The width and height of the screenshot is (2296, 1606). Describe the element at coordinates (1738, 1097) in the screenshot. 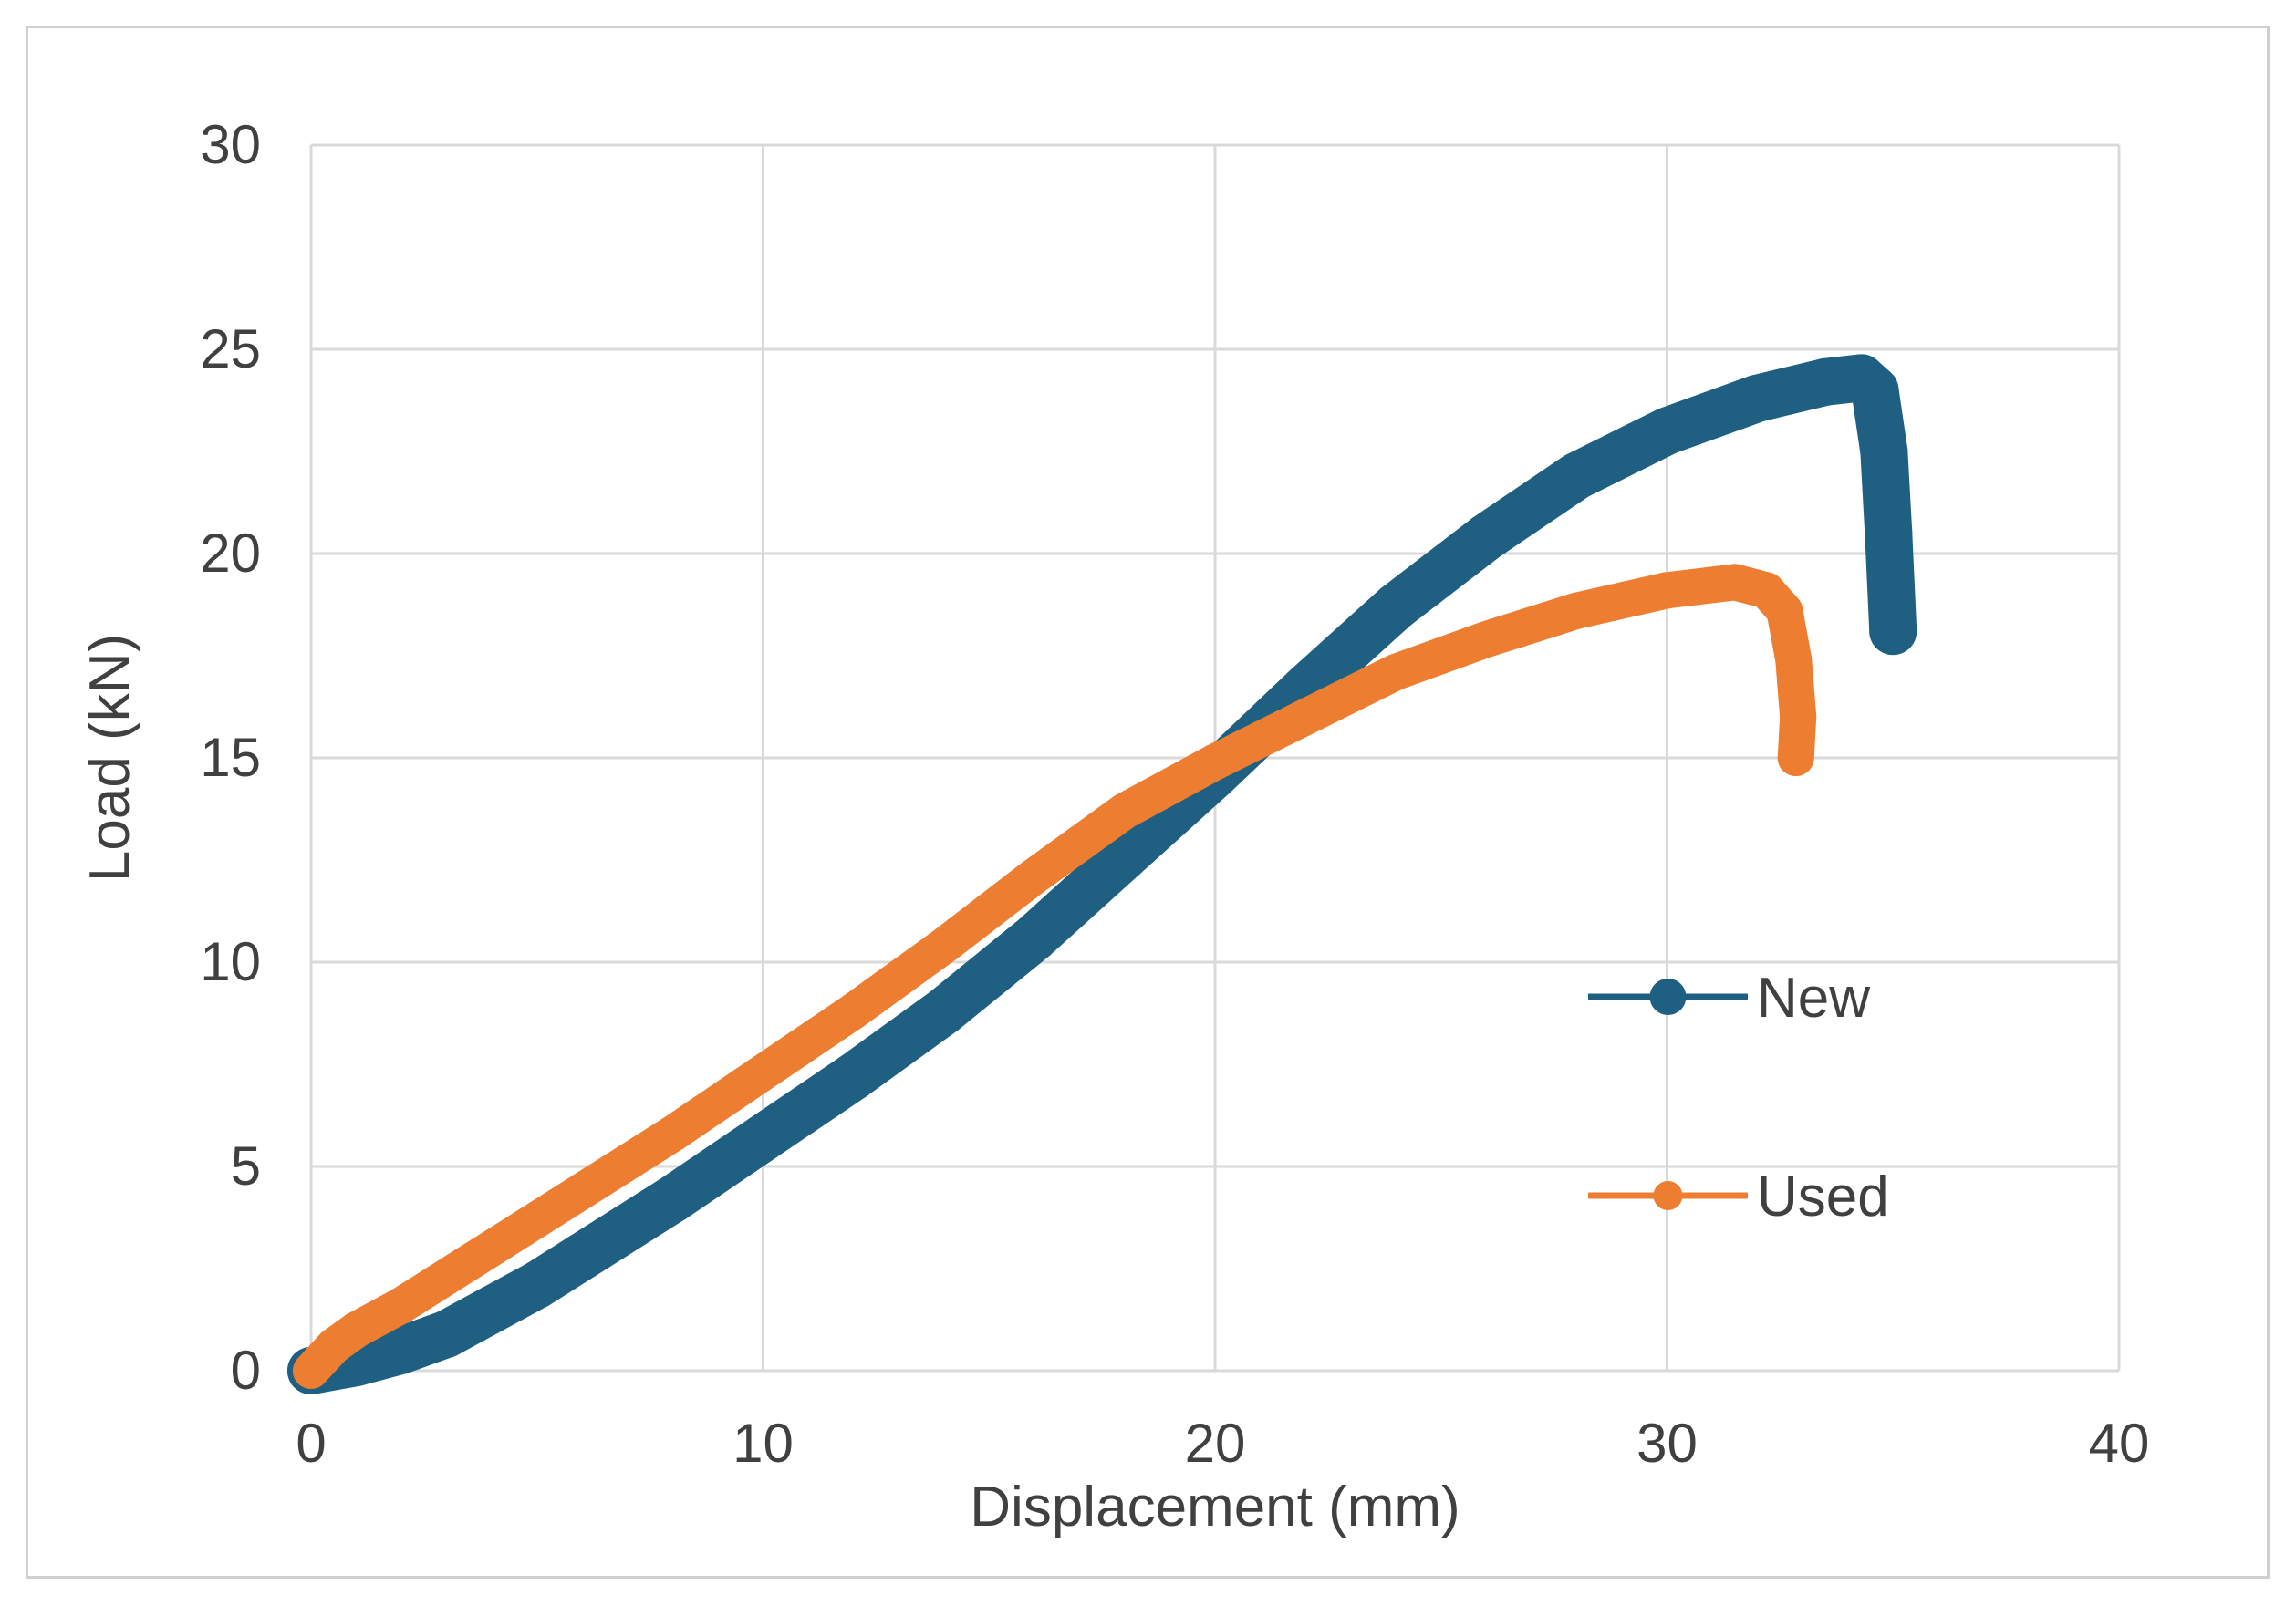

I see `legend: New Used` at that location.